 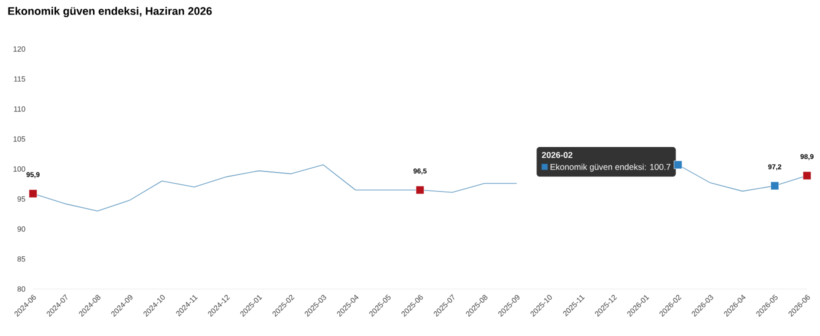 I want to click on chart-title: Ekonomik güven endeksi, Haziran 2026, so click(x=110, y=12).